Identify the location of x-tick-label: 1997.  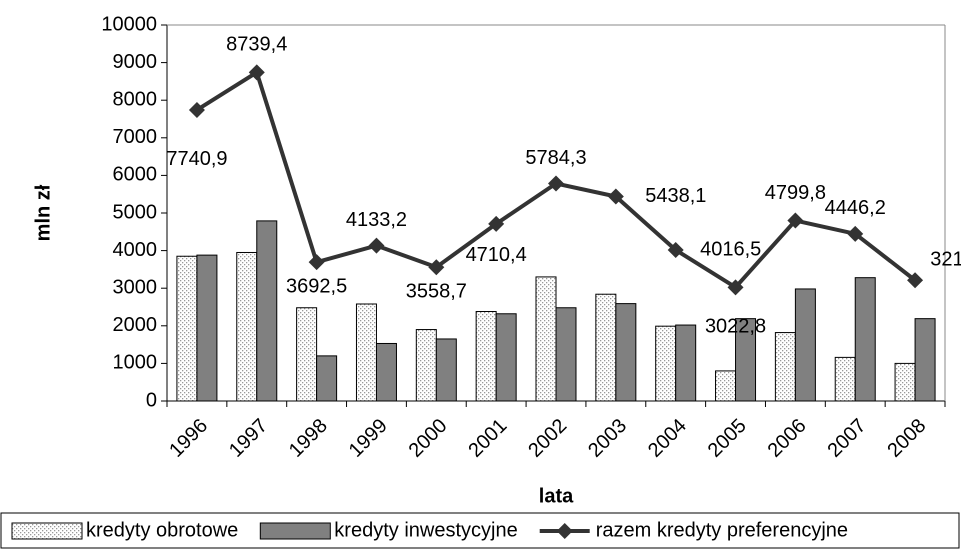
(248, 438).